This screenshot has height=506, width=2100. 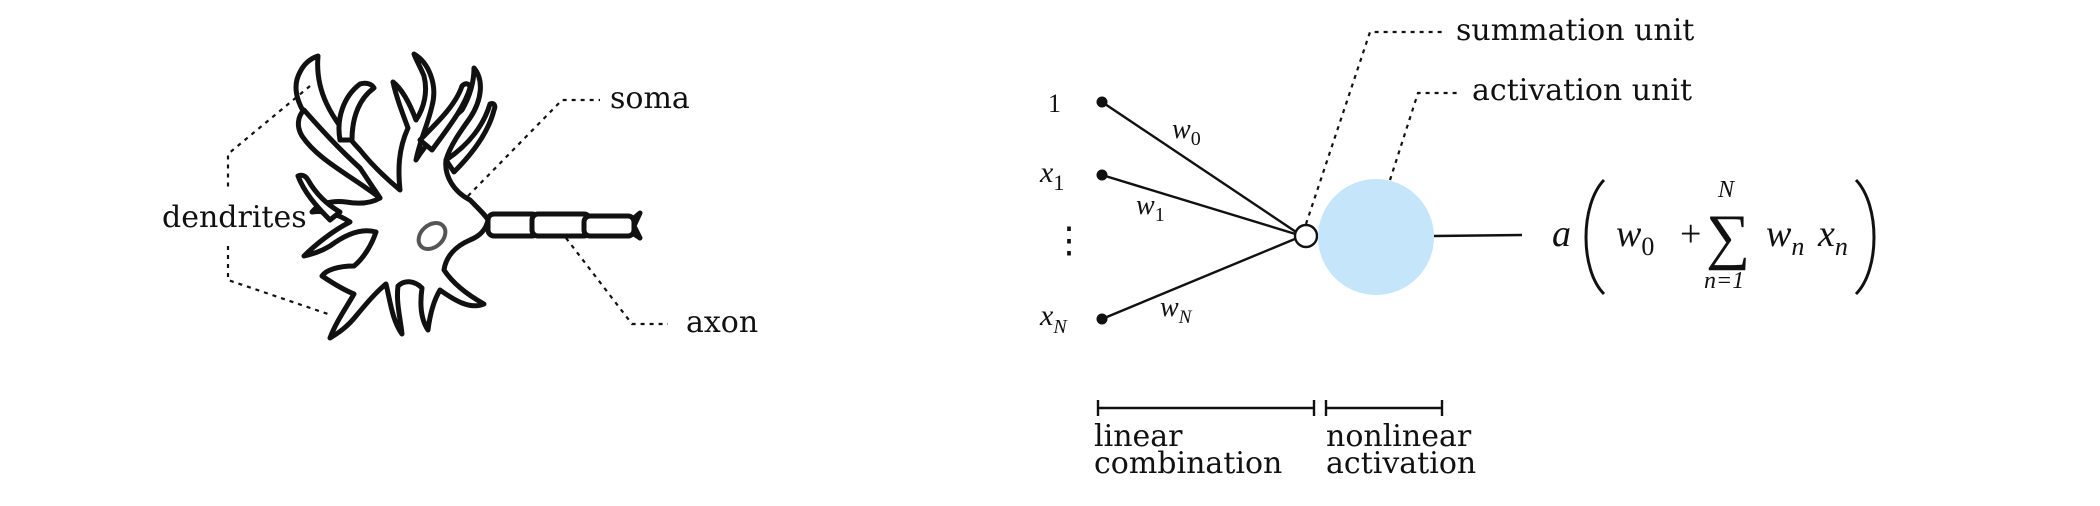 What do you see at coordinates (268, 136) in the screenshot?
I see `dendrites-leader-upper` at bounding box center [268, 136].